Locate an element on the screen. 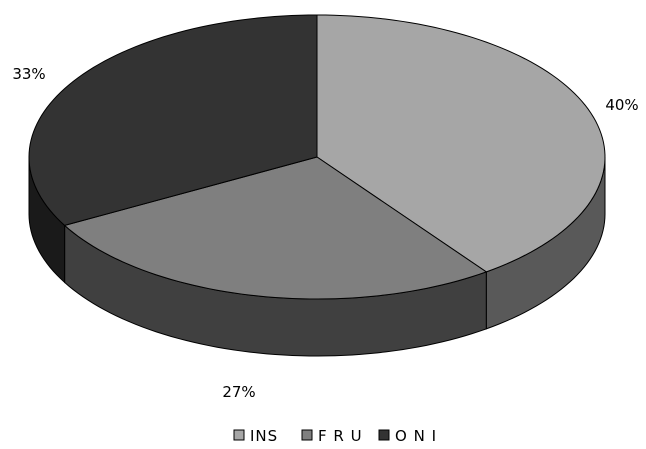 This screenshot has height=449, width=646. data-label-fru: 27% is located at coordinates (238, 392).